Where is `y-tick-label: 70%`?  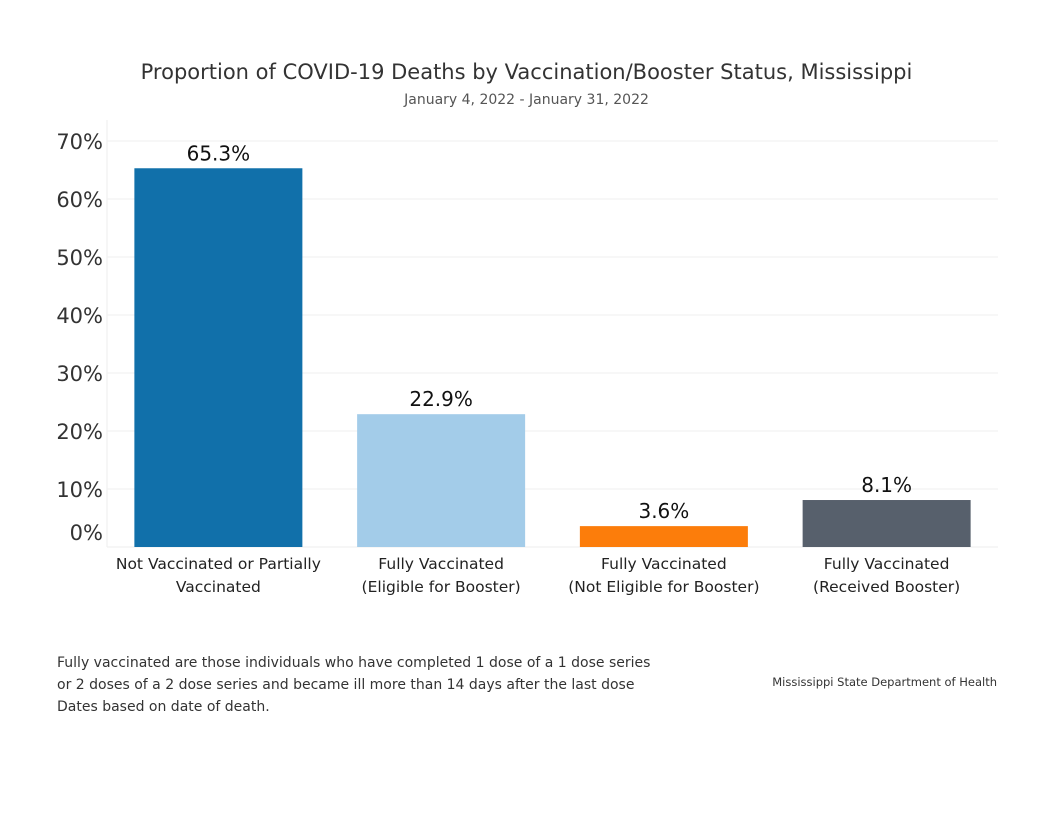 y-tick-label: 70% is located at coordinates (79, 142).